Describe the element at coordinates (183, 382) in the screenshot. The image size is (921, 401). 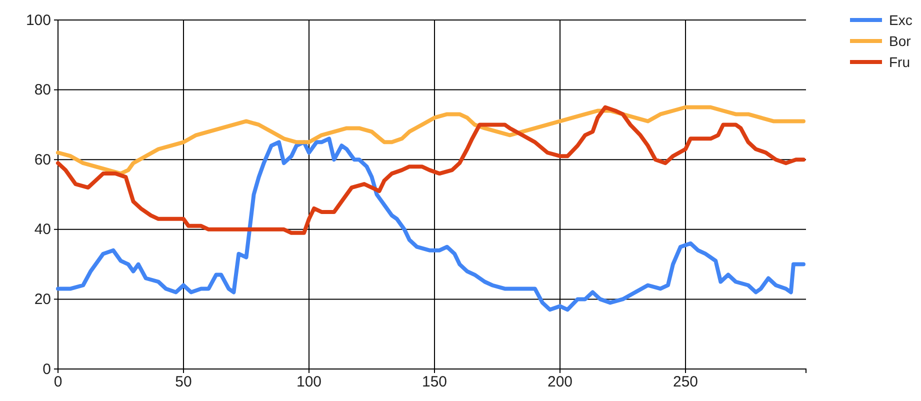
I see `x-tick-label: 50` at that location.